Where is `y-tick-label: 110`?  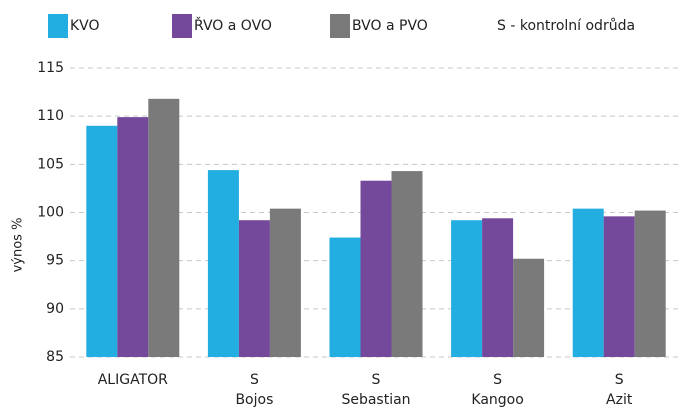 y-tick-label: 110 is located at coordinates (50, 116).